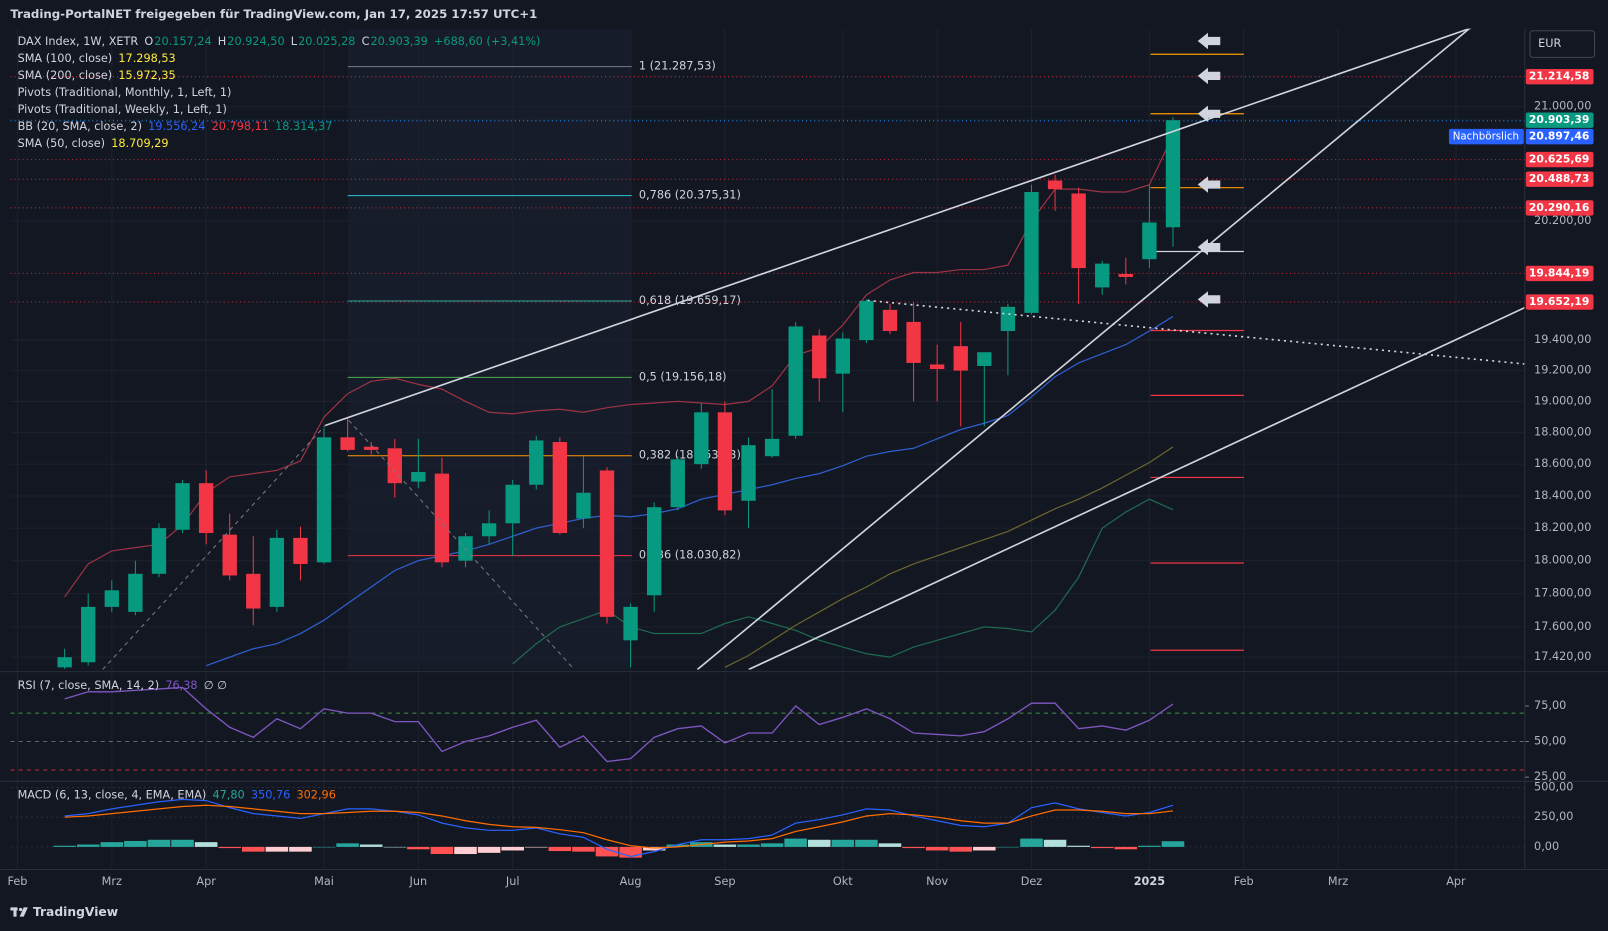  I want to click on fib-label: 0,618 (19.659,17), so click(690, 300).